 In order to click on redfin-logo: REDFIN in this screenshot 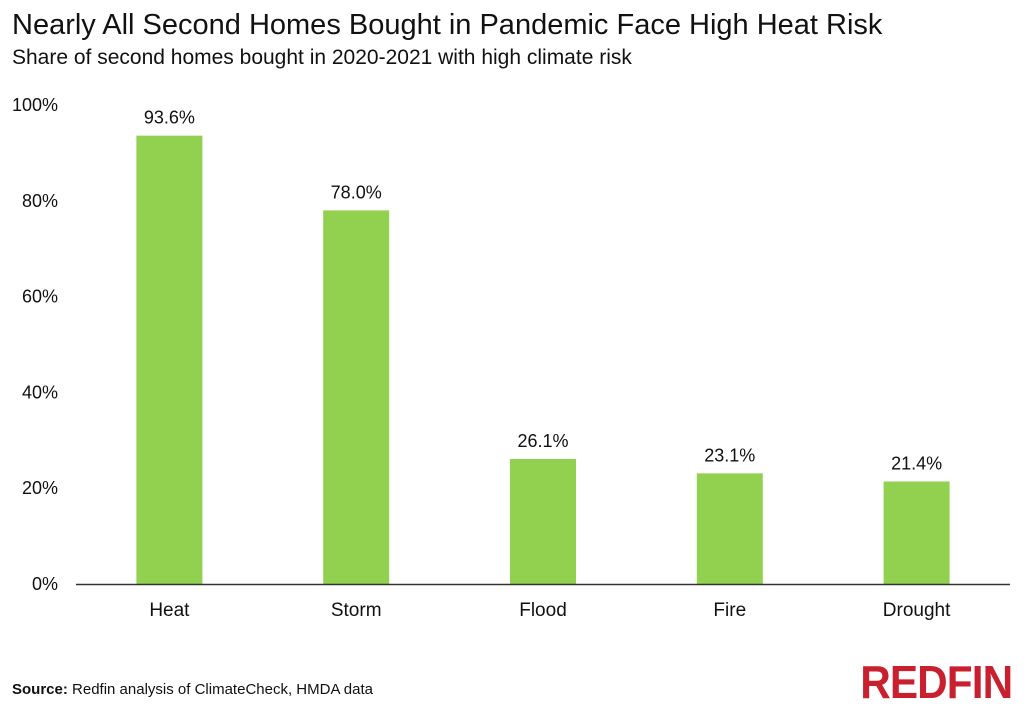, I will do `click(936, 682)`.